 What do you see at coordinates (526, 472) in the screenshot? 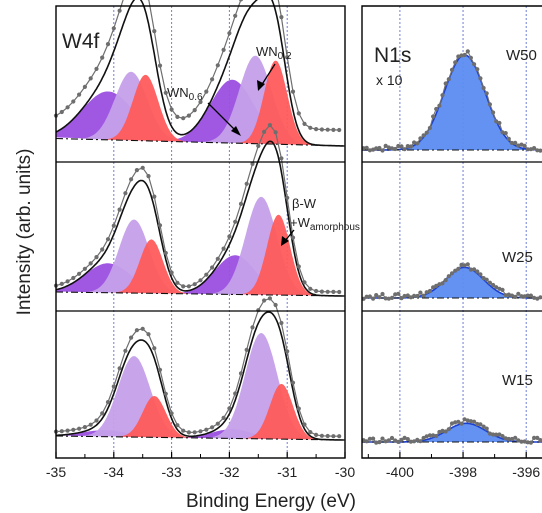
I see `n1s-x-tick-label: -396` at bounding box center [526, 472].